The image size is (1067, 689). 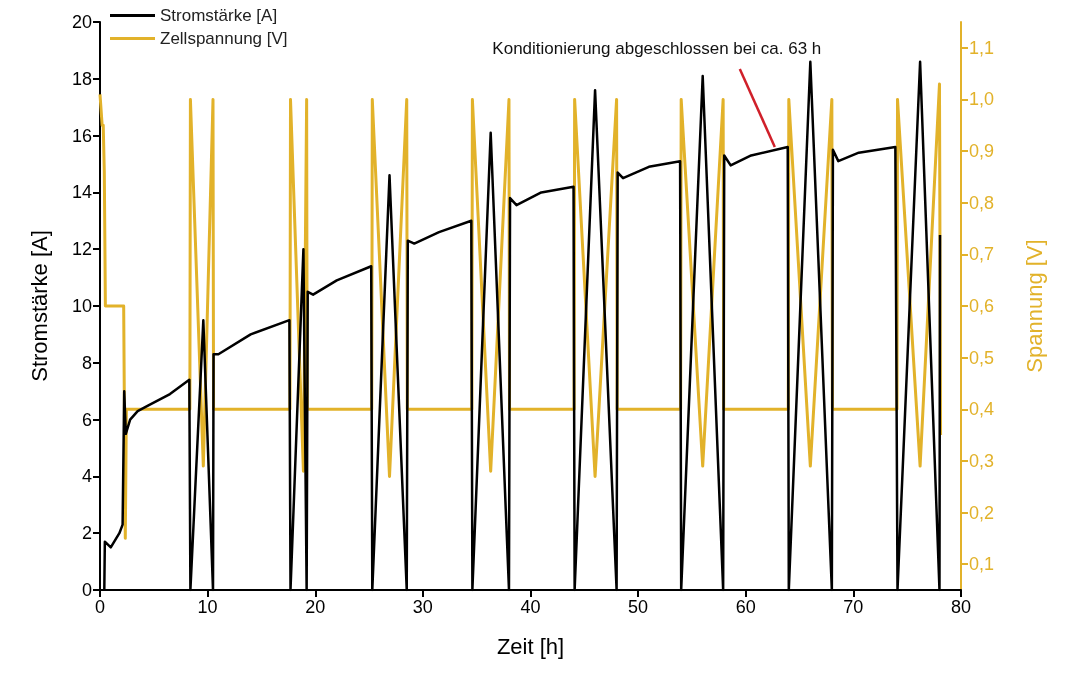 What do you see at coordinates (982, 357) in the screenshot?
I see `y2-tick-label: 0,5` at bounding box center [982, 357].